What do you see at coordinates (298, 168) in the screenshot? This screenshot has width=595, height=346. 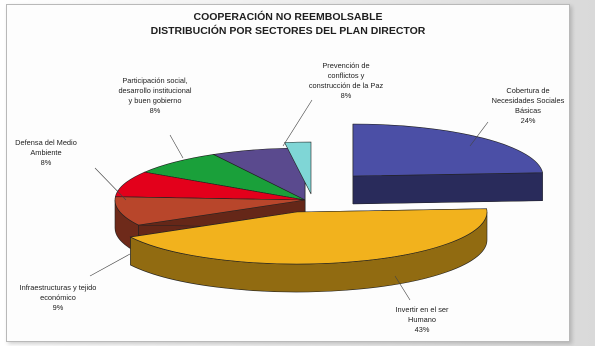 I see `pie-slice-accent` at bounding box center [298, 168].